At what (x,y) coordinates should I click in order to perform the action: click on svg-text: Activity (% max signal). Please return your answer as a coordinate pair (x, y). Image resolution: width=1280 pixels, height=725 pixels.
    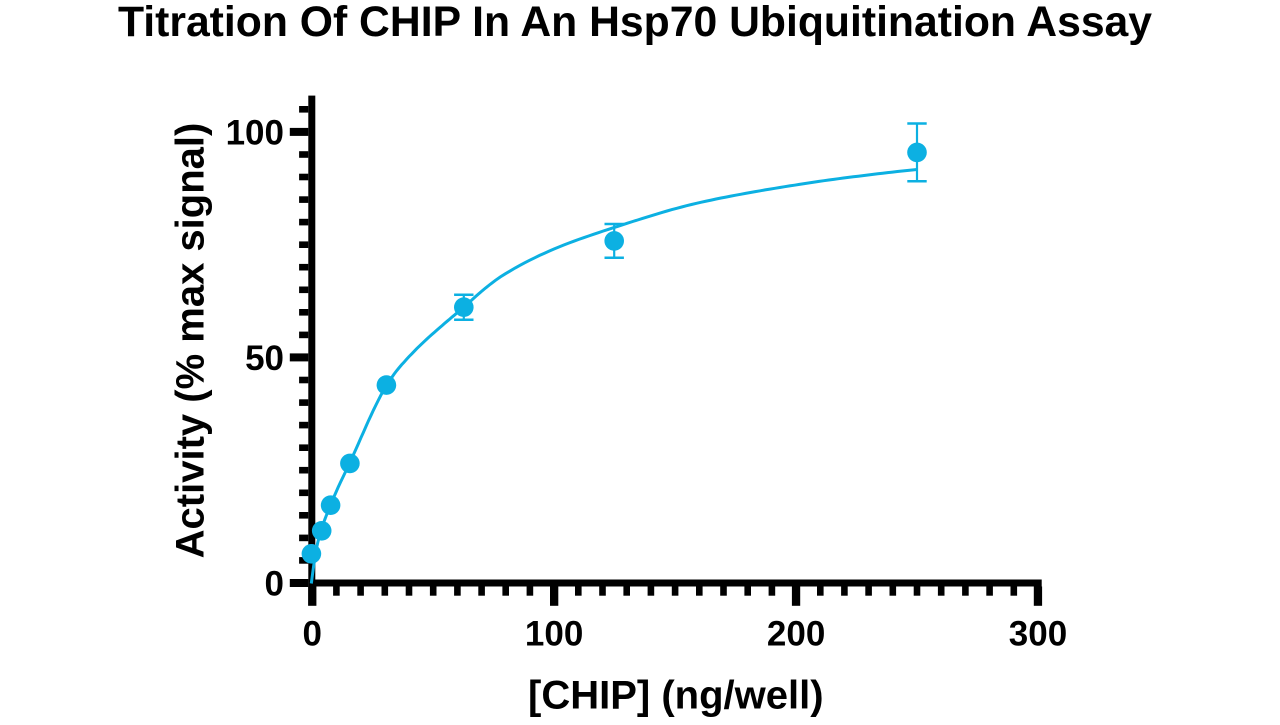
    Looking at the image, I should click on (191, 341).